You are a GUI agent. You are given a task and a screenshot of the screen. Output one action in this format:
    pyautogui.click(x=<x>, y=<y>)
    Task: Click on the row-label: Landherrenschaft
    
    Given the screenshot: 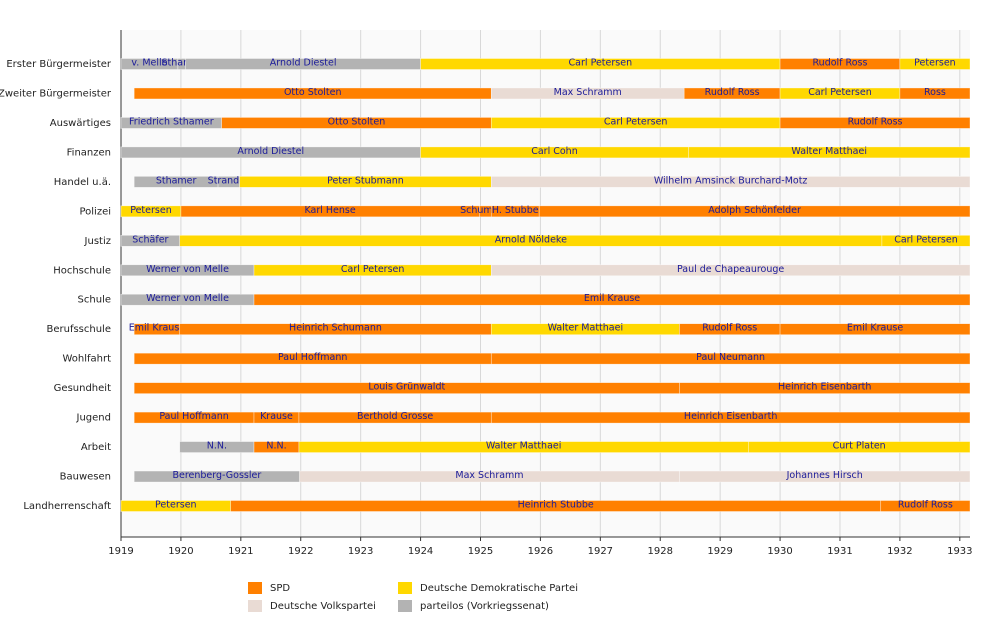 What is the action you would take?
    pyautogui.click(x=67, y=506)
    